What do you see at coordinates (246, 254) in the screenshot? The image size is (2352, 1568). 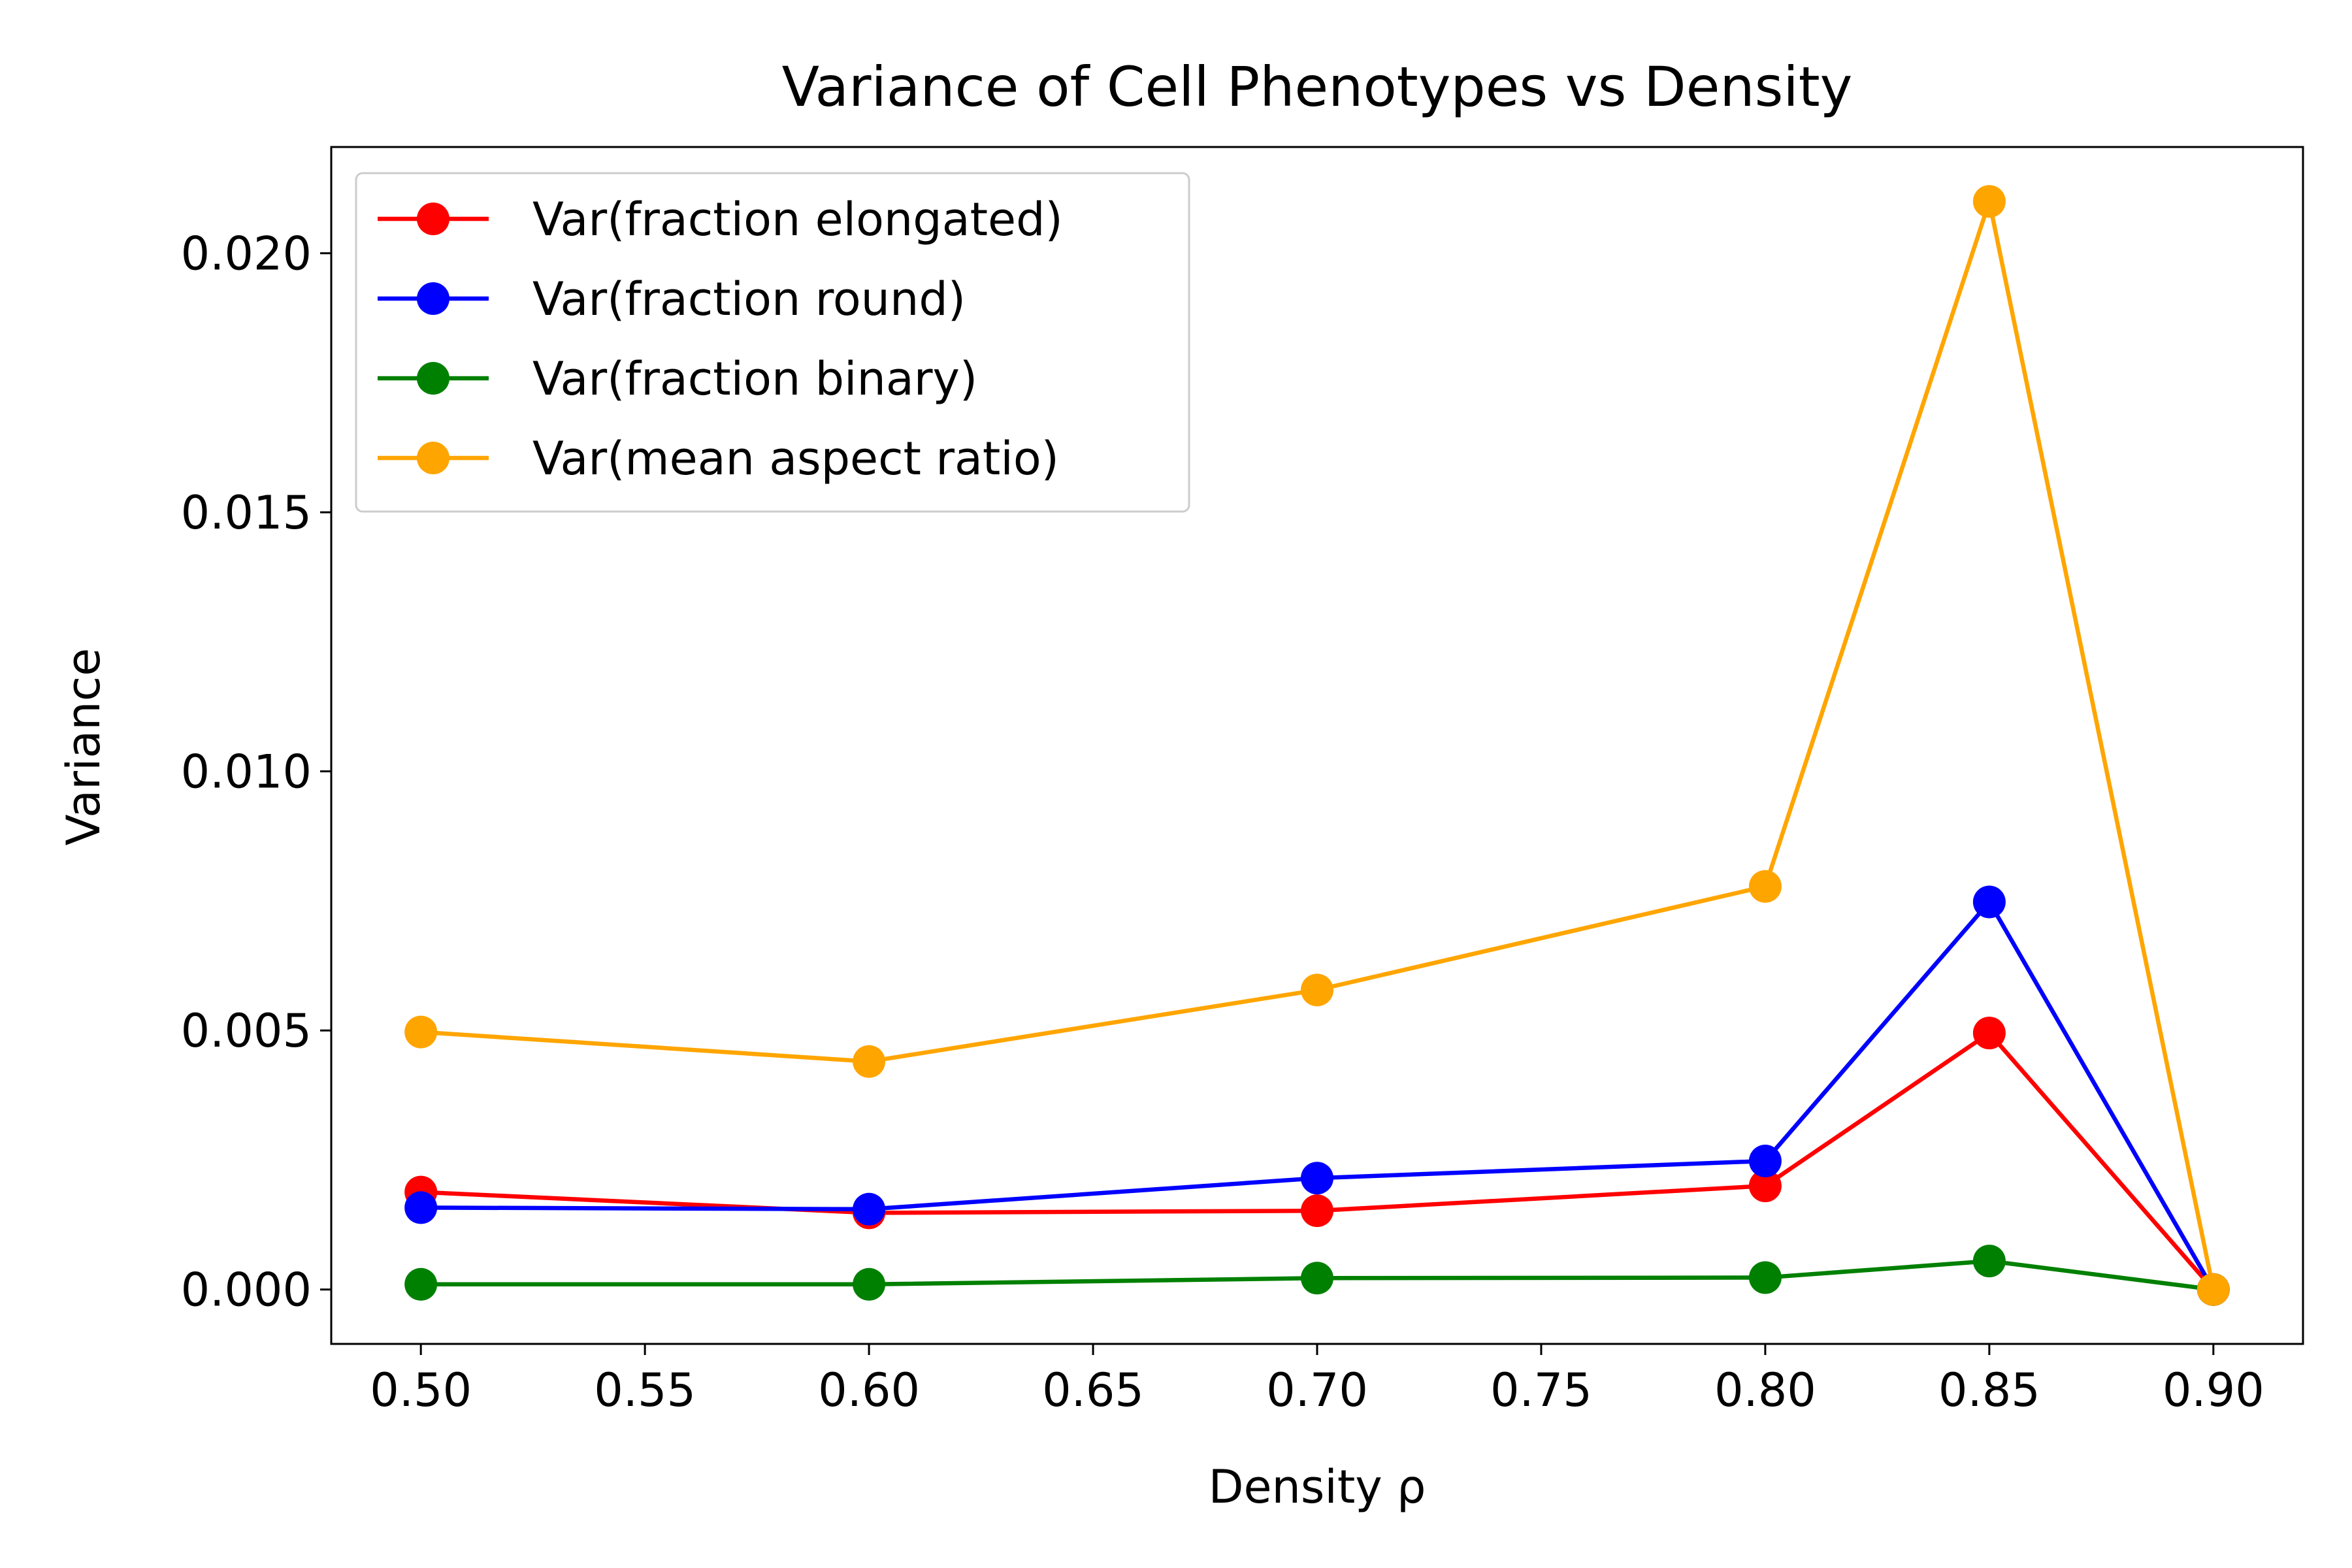 I see `y-tick-label: 0.020` at bounding box center [246, 254].